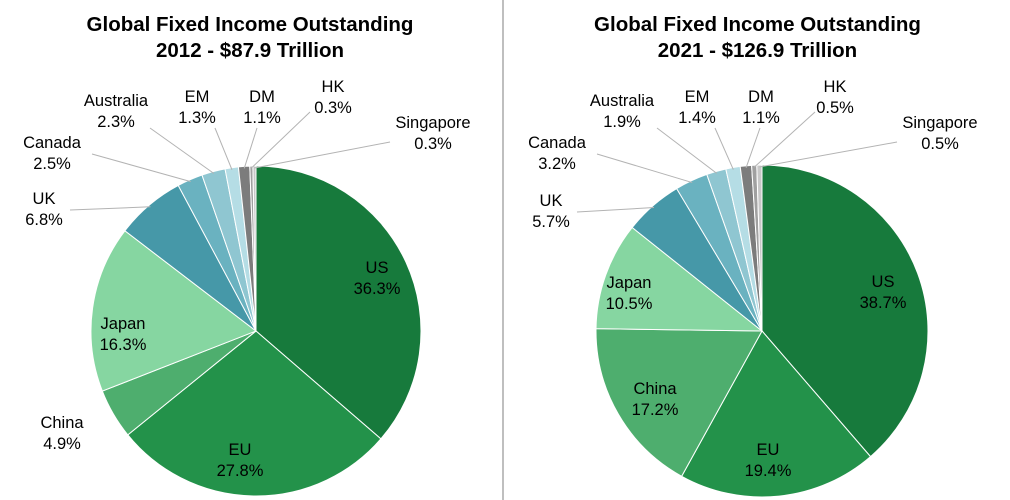 The image size is (1010, 500). I want to click on slice-value-us: 36.3%, so click(377, 289).